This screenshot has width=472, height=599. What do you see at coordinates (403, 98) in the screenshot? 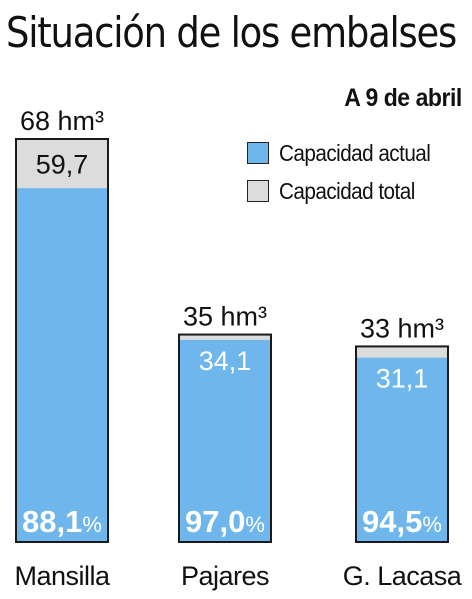
I see `chart-date: A 9 de abril` at bounding box center [403, 98].